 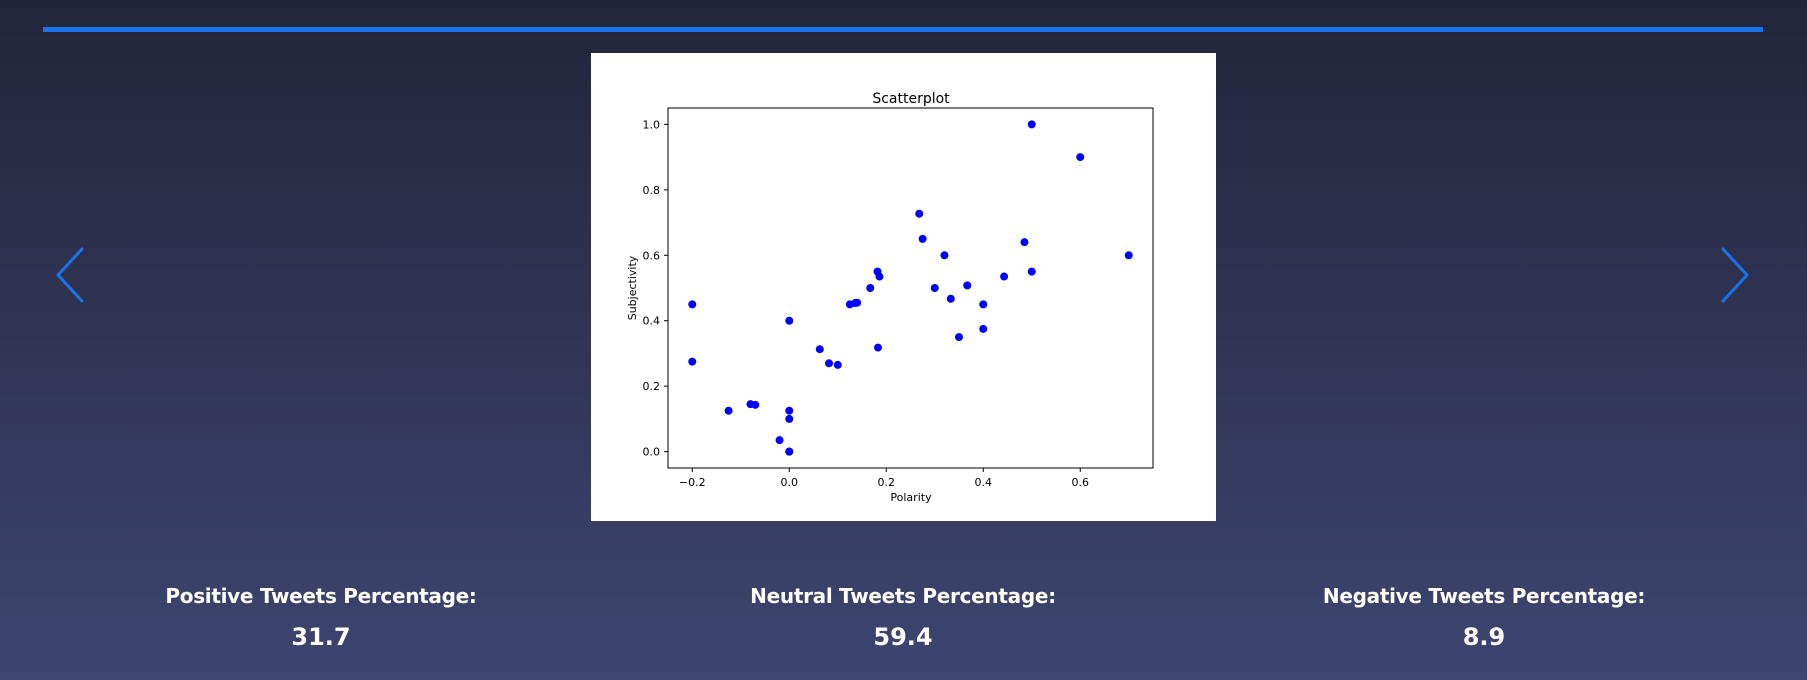 I want to click on positive-stat: Positive Tweets Percentage: 31.7, so click(x=321, y=617).